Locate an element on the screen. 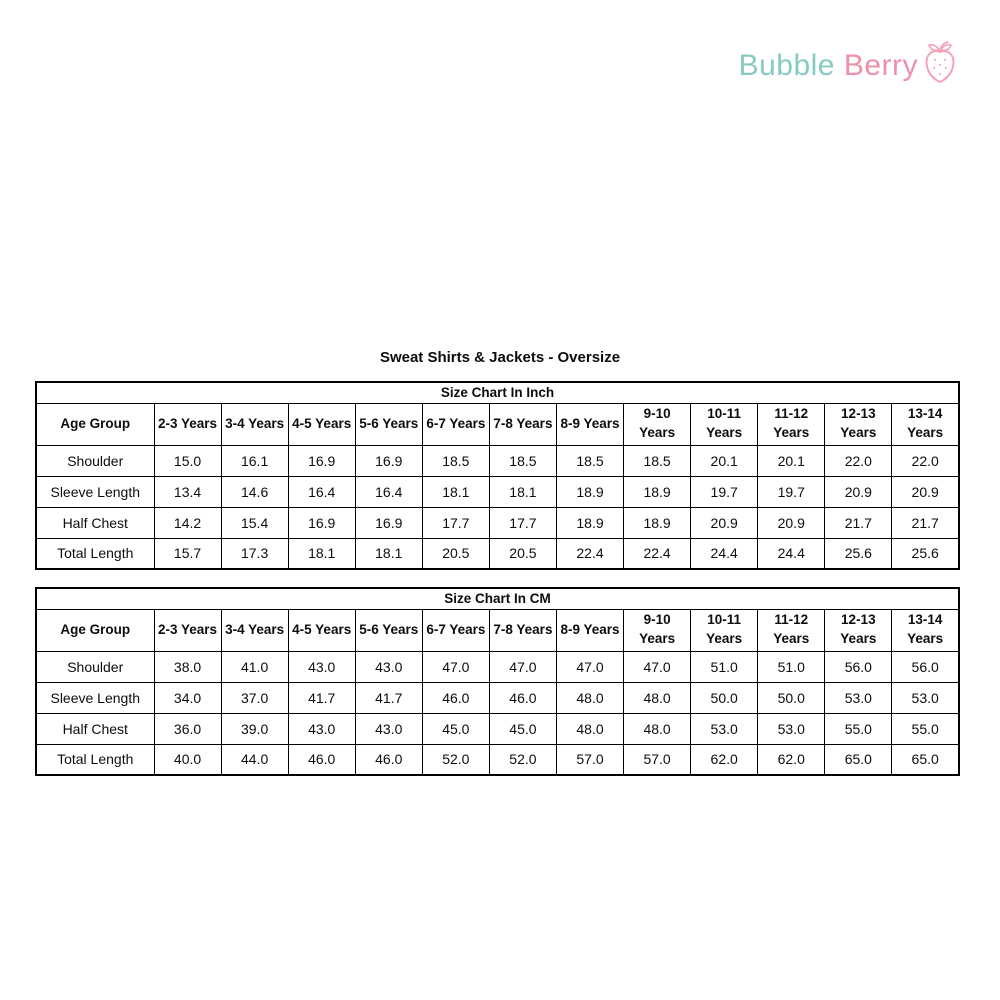 This screenshot has width=1000, height=1000. cell-value: 13.4 is located at coordinates (187, 491).